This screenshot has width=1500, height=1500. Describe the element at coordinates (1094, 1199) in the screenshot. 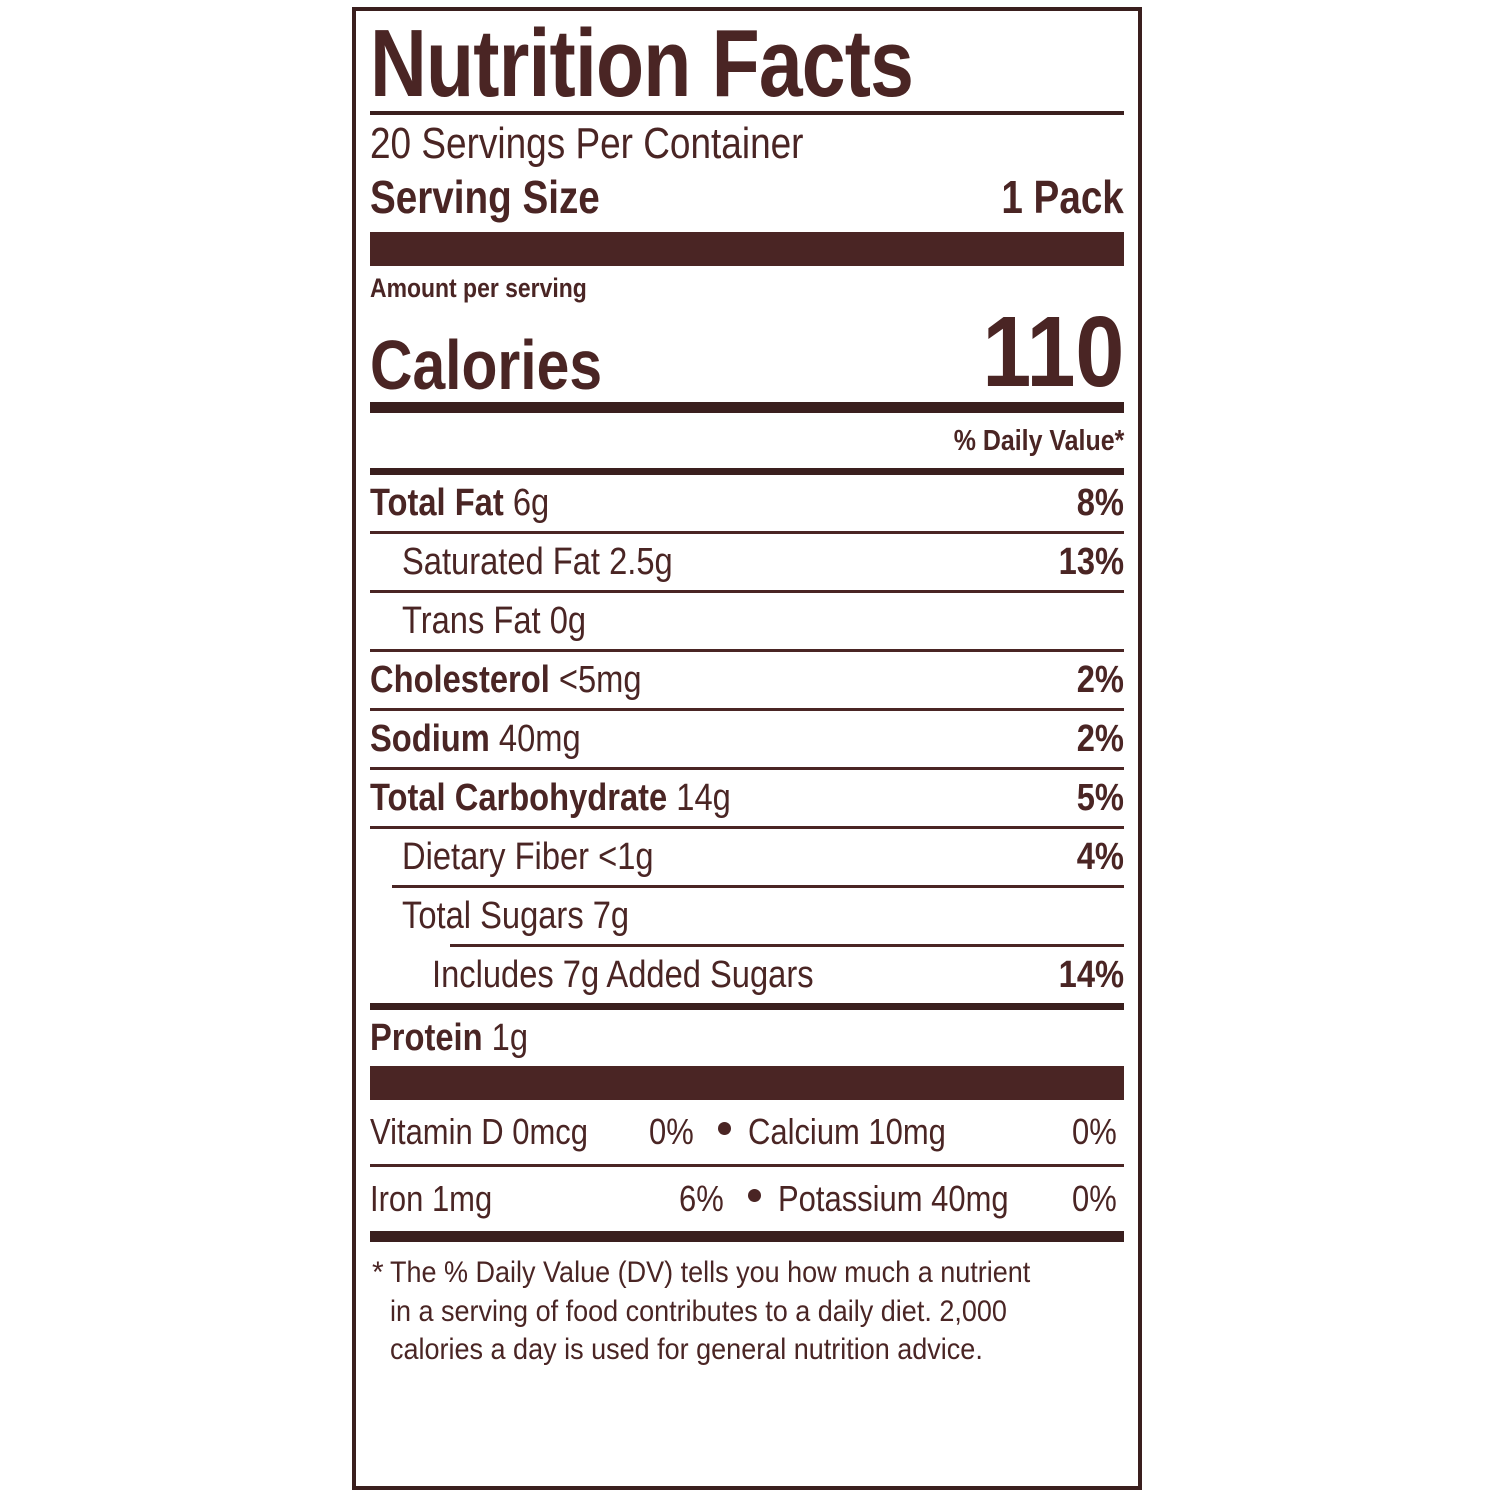

I see `potassium-dv: 0%` at that location.